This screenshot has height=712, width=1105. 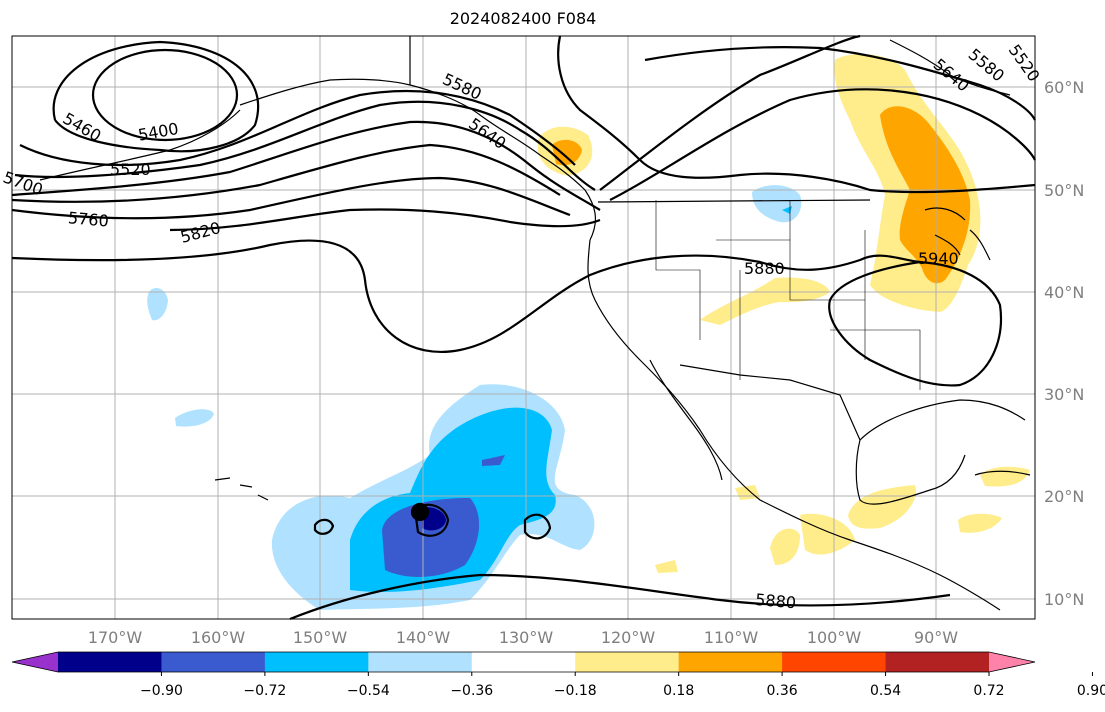 What do you see at coordinates (770, 402) in the screenshot?
I see `us-mexico-border` at bounding box center [770, 402].